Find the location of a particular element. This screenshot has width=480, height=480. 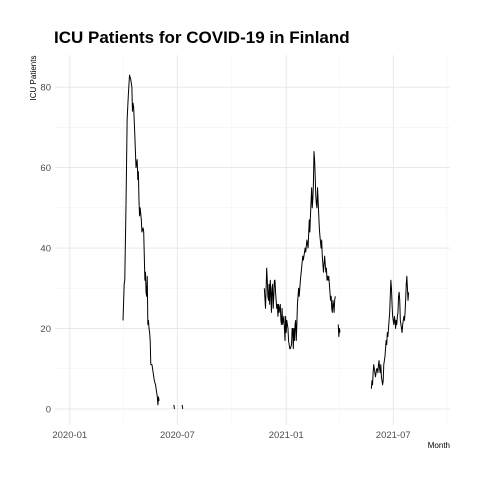

y-tick-label: 60 is located at coordinates (45, 168).